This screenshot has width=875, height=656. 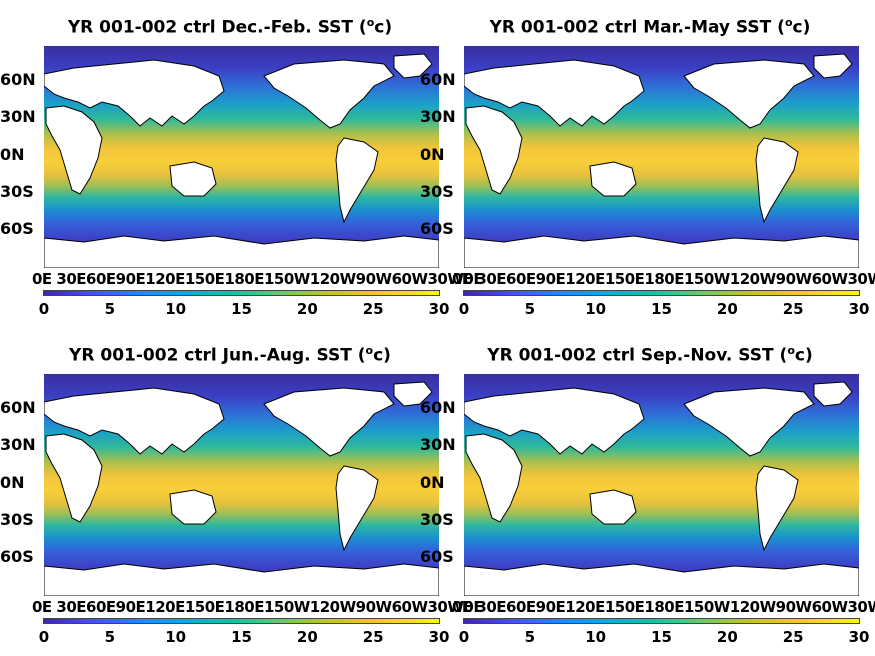 What do you see at coordinates (230, 355) in the screenshot?
I see `panel-title: YR 001-002 ctrl Jun.-Aug. SST (oc)` at bounding box center [230, 355].